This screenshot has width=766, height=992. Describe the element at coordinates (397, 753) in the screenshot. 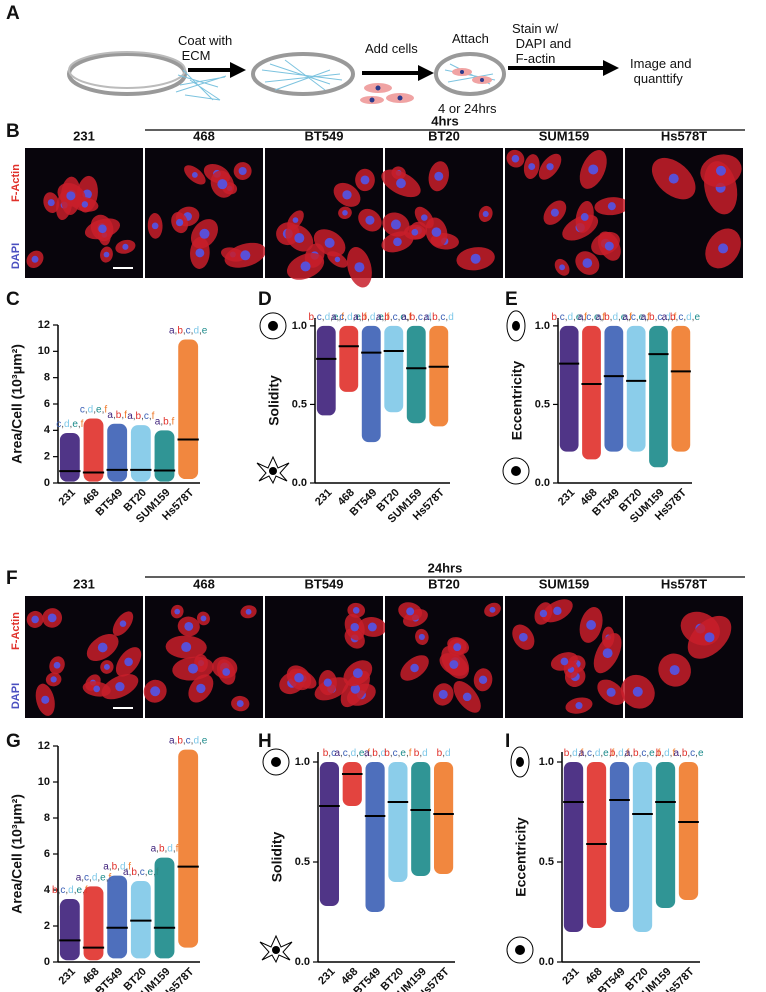

I see `significance-label: b,c,e,f` at that location.